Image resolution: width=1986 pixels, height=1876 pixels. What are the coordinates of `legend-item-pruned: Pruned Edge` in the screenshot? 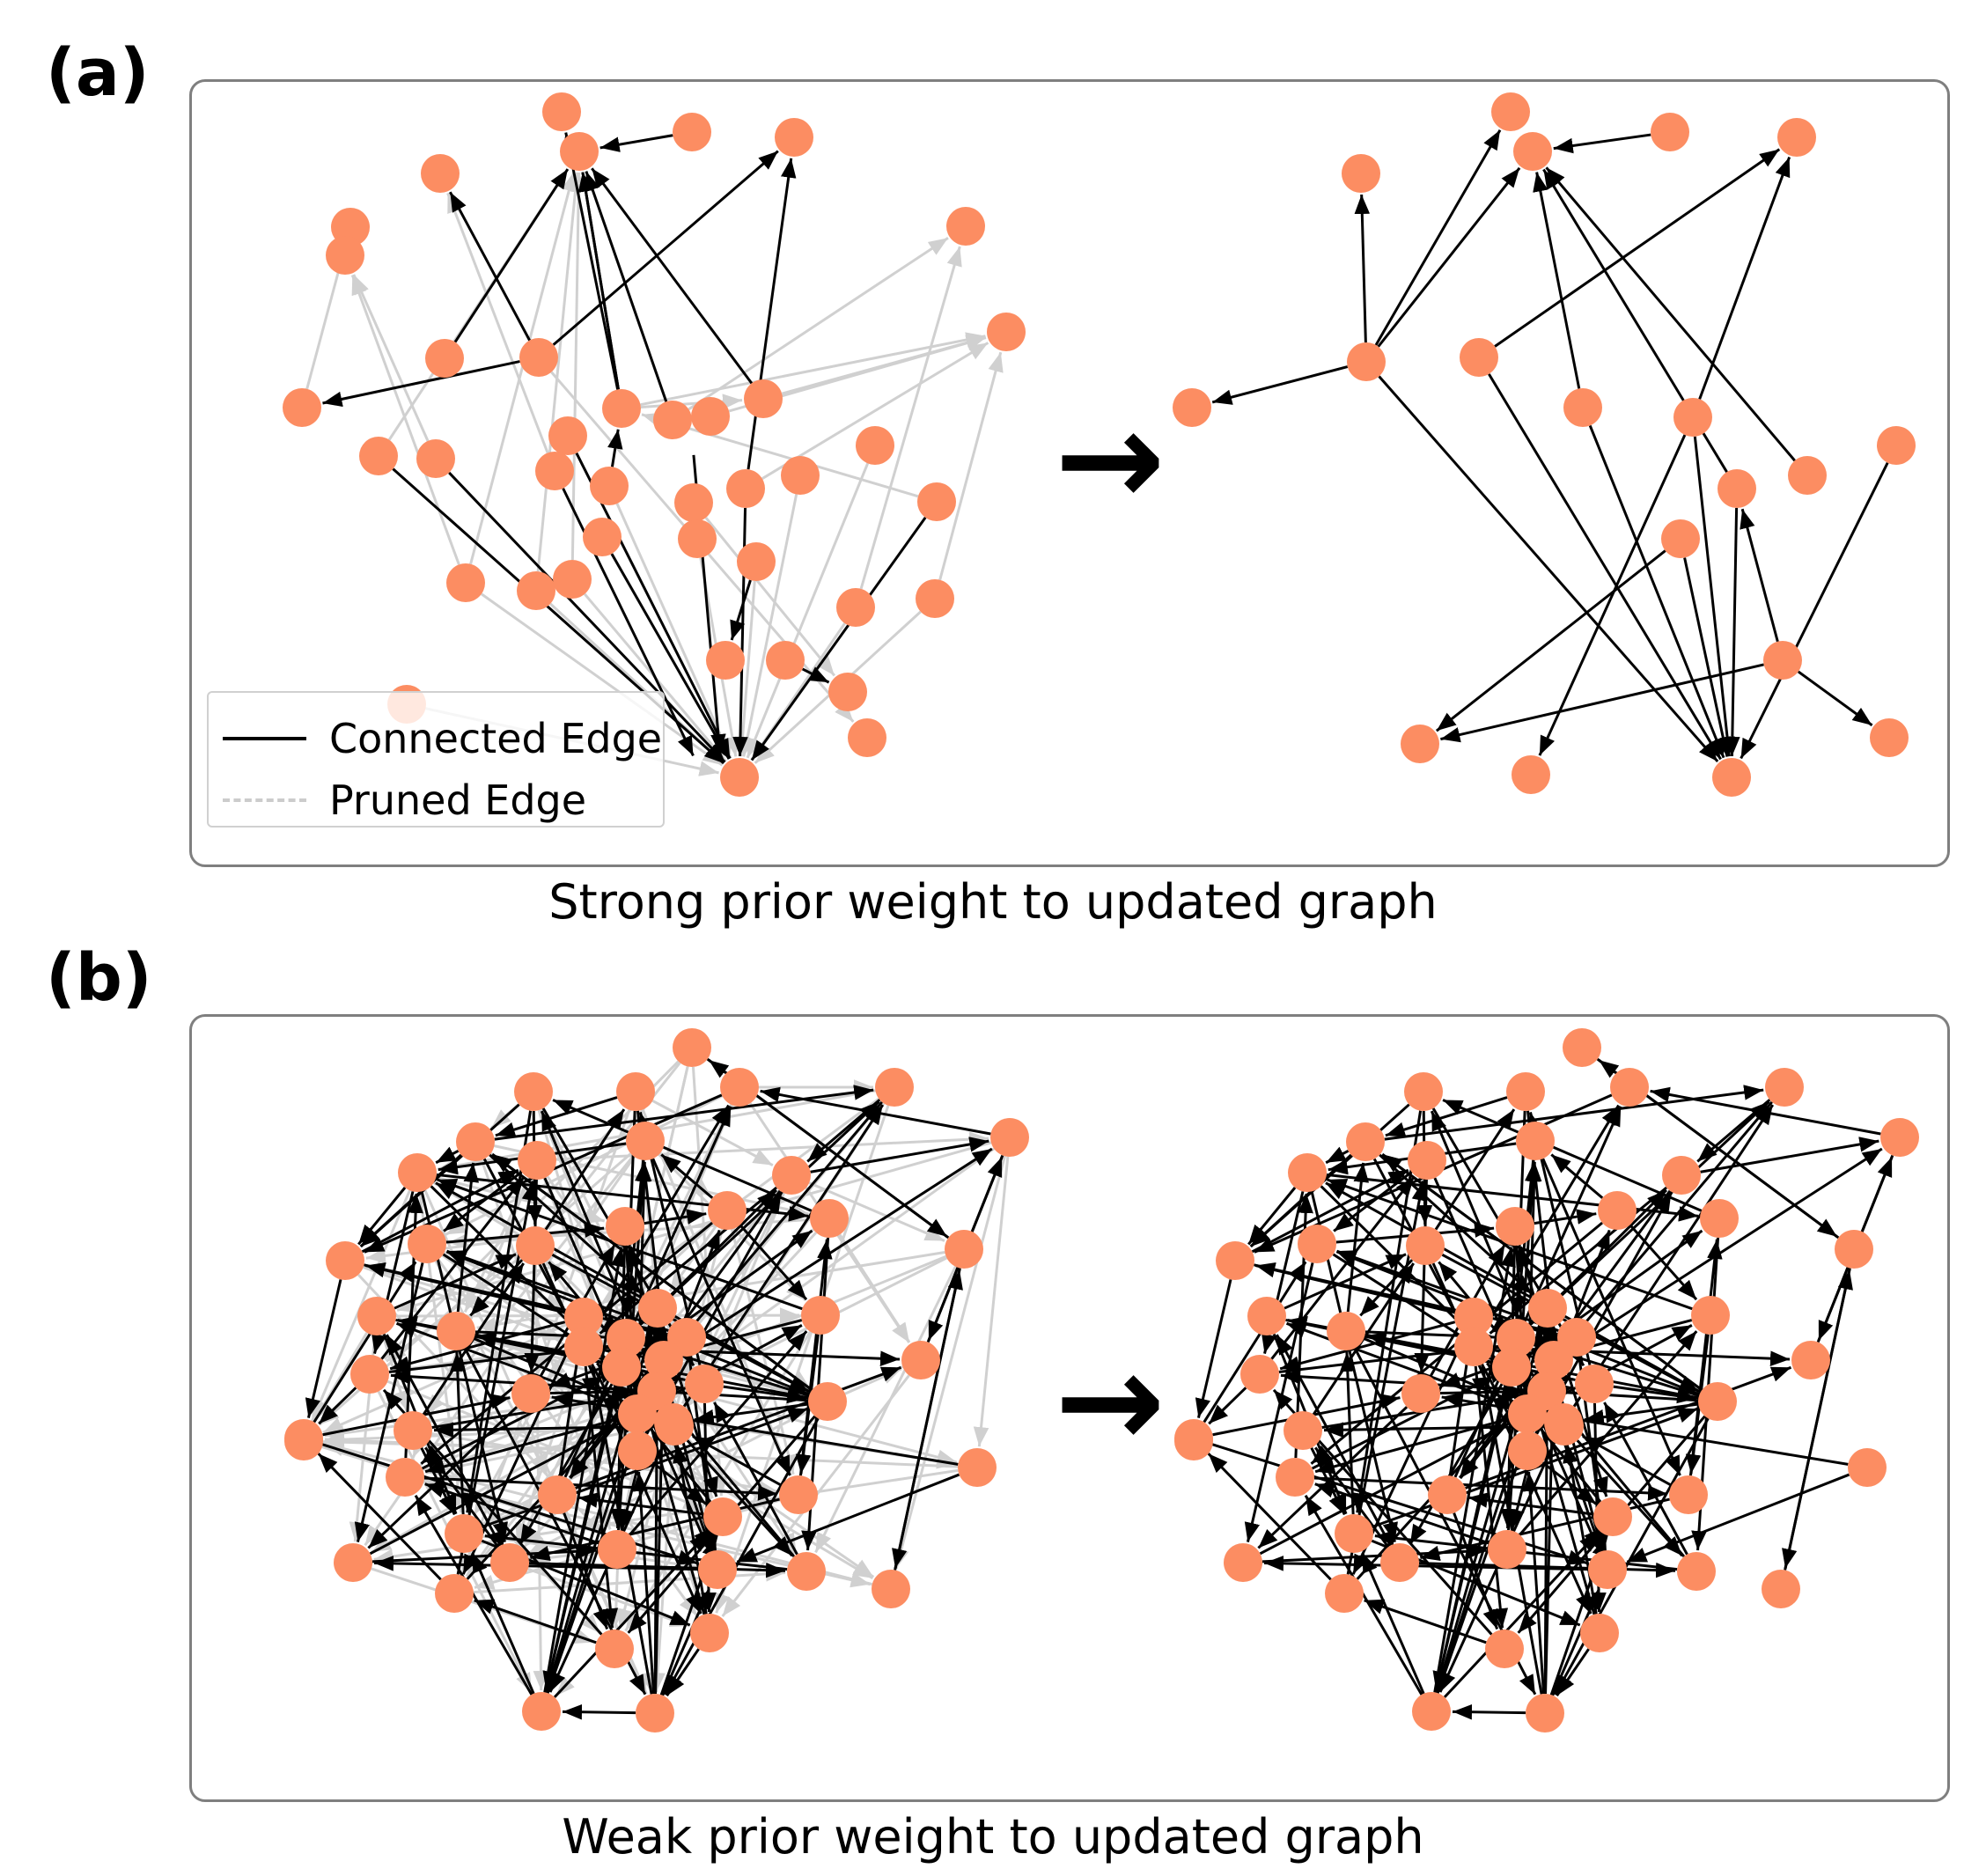 It's located at (436, 800).